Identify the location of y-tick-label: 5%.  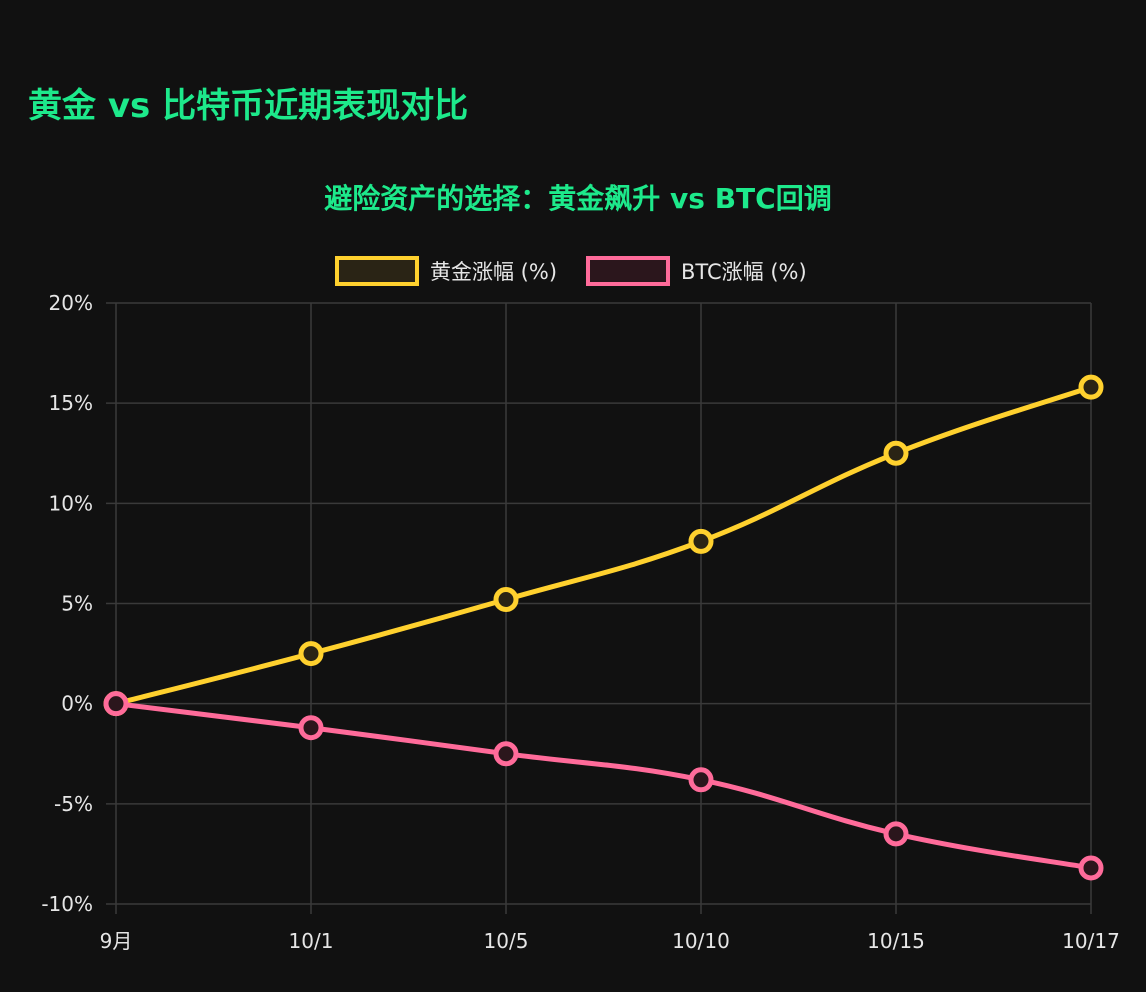
(77, 604).